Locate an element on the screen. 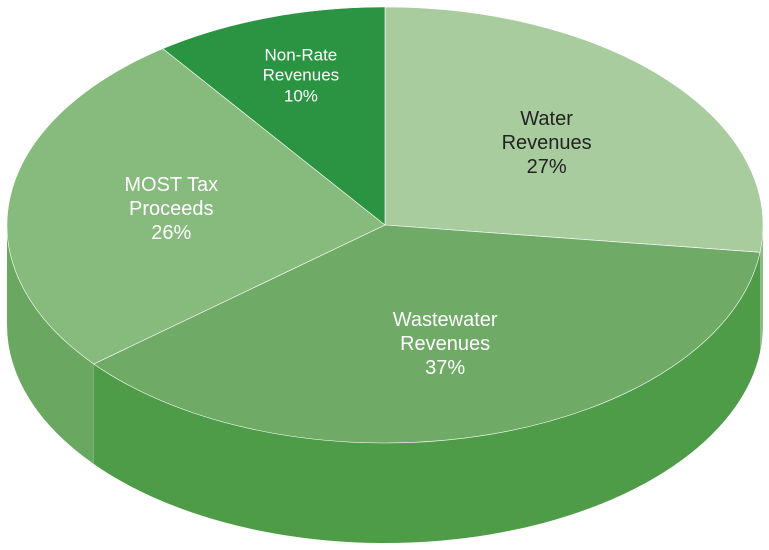 This screenshot has width=769, height=550. slice-label: Wastewater Revenues 37% is located at coordinates (445, 344).